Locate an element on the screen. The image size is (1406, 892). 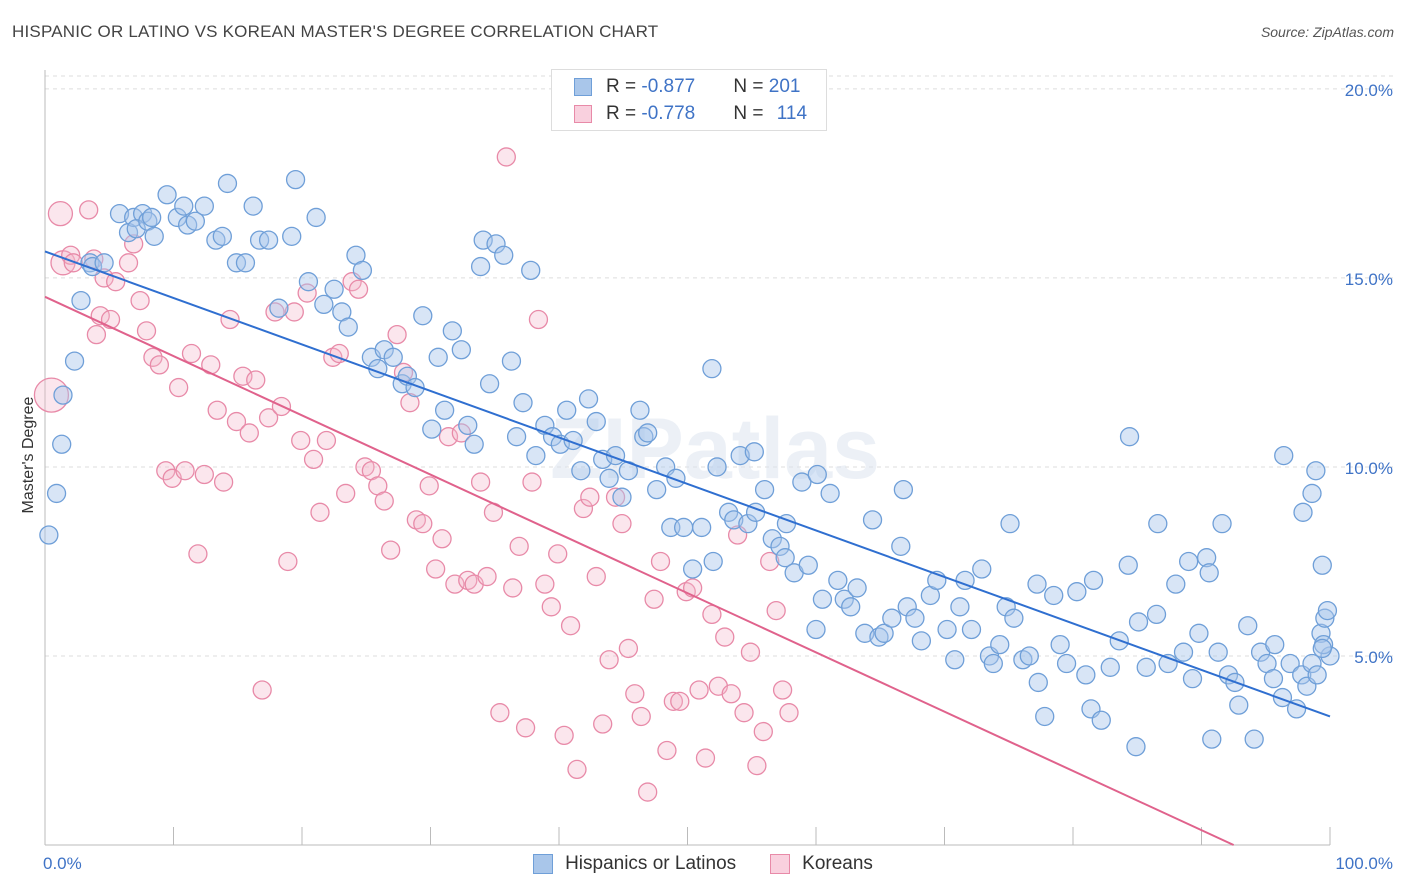
n-label: N = is located at coordinates (751, 86).